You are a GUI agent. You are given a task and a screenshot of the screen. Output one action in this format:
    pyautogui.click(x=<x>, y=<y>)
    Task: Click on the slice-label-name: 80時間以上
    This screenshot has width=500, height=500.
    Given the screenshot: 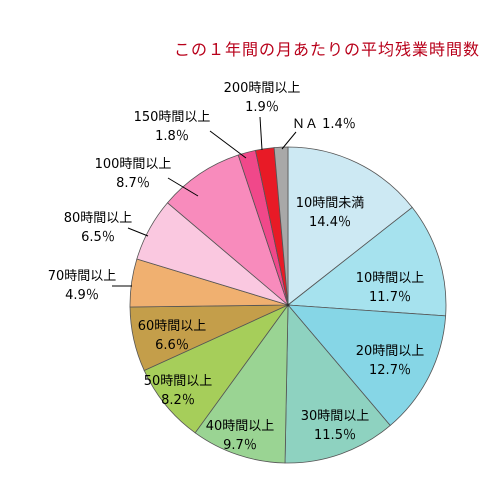 What is the action you would take?
    pyautogui.click(x=98, y=218)
    